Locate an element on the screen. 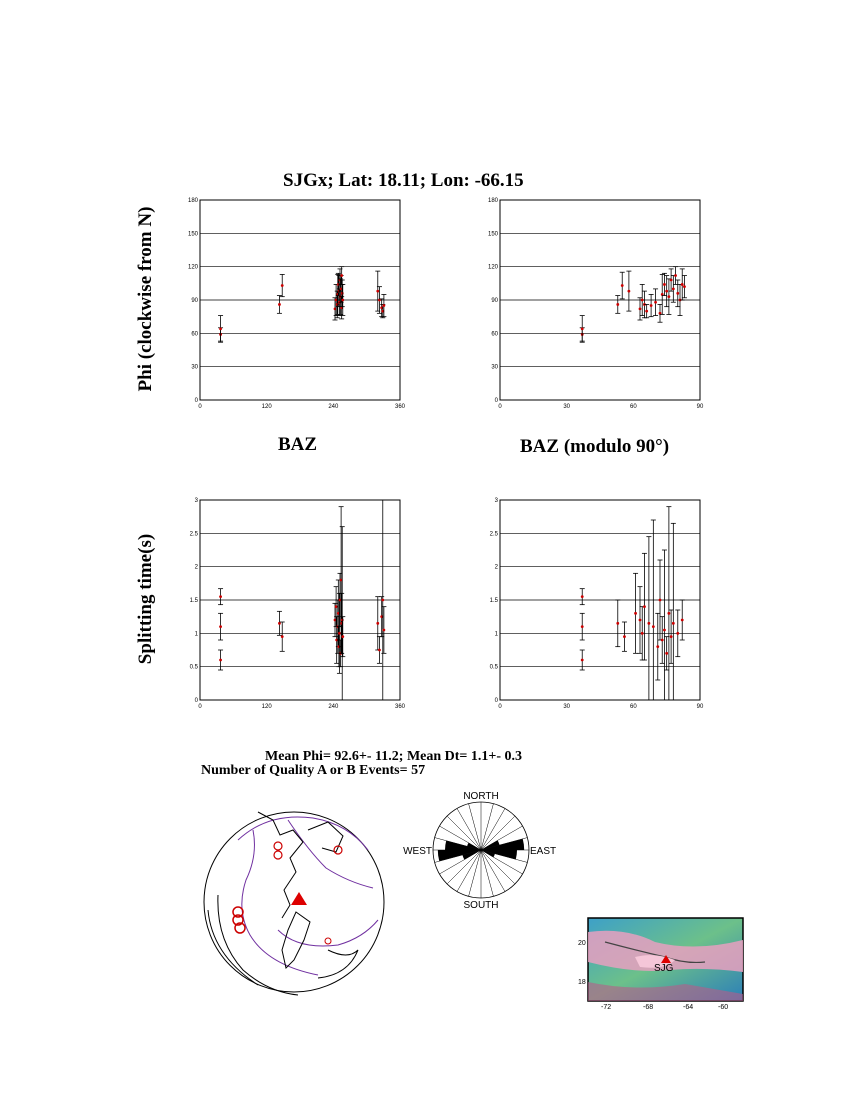 Image resolution: width=850 pixels, height=1100 pixels. station-marker is located at coordinates (299, 898).